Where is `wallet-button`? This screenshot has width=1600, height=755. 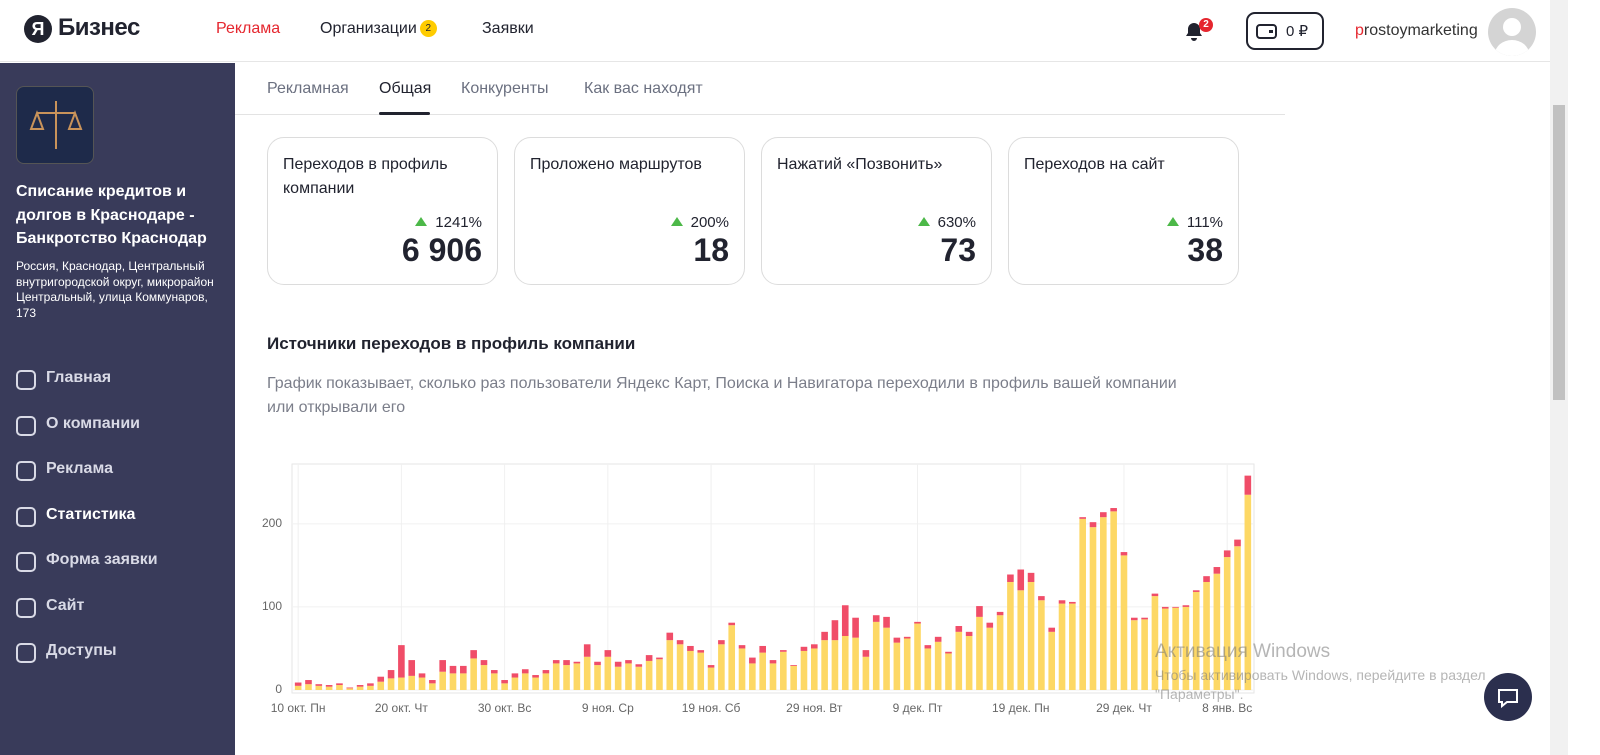 wallet-button is located at coordinates (1285, 31).